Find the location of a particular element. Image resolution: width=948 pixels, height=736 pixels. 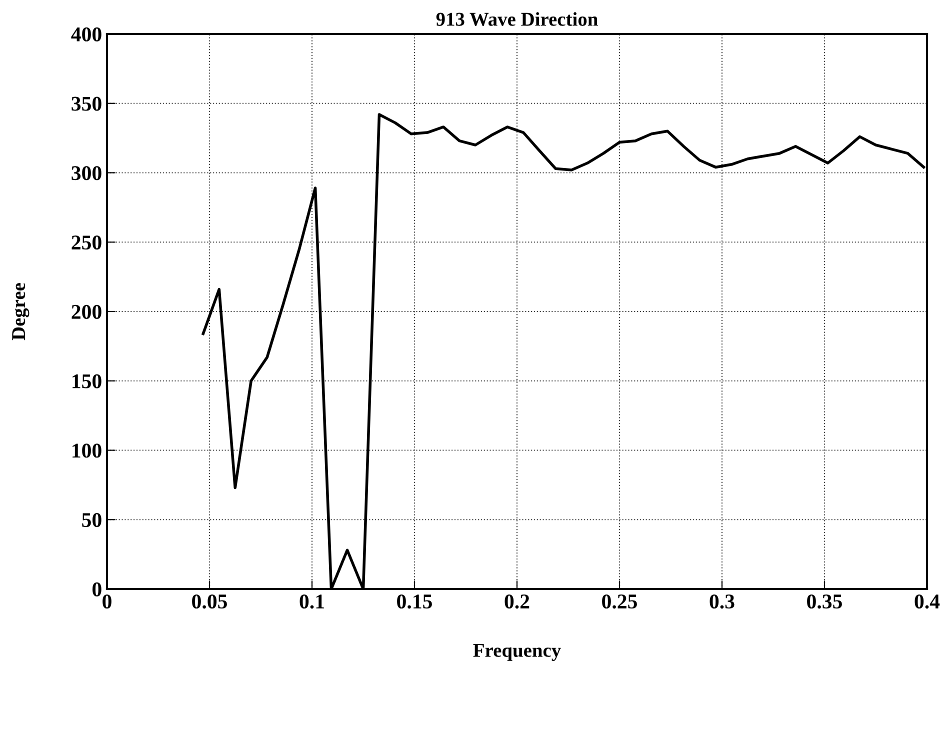

x-tick-label: 0.25 is located at coordinates (619, 601).